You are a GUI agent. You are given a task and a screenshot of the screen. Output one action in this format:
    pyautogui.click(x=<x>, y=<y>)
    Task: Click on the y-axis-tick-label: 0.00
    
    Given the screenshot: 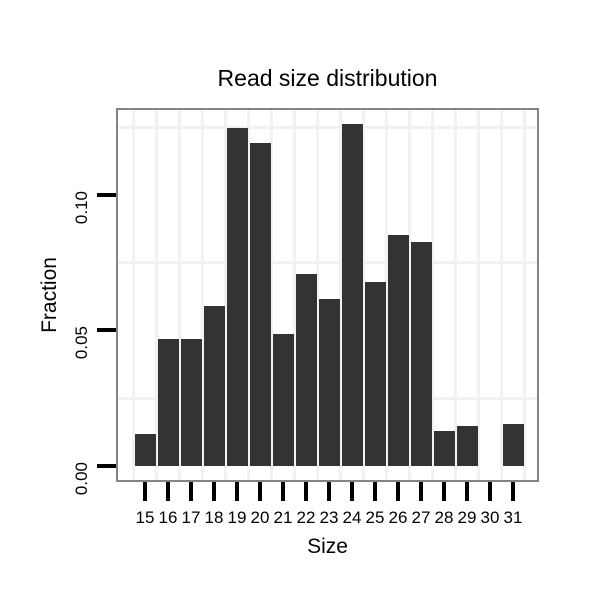 What is the action you would take?
    pyautogui.click(x=81, y=478)
    